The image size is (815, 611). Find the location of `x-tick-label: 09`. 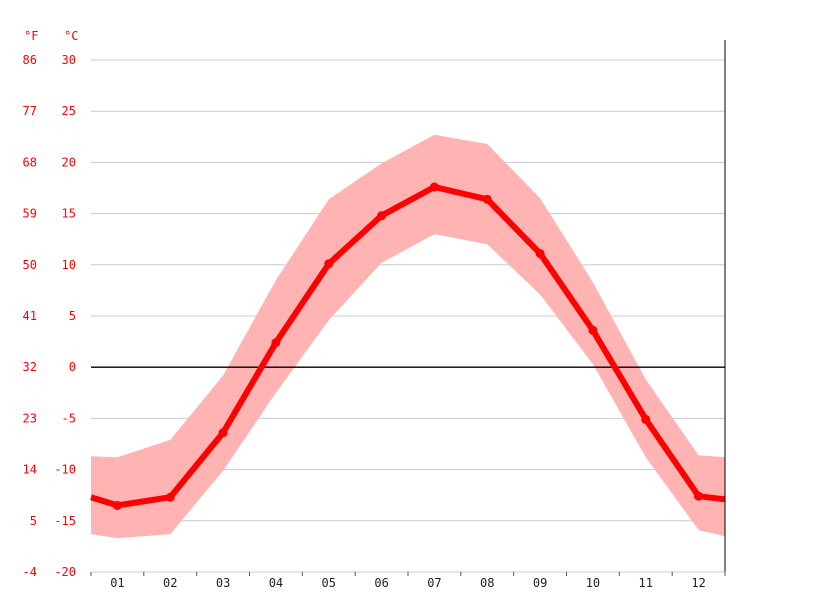

x-tick-label: 09 is located at coordinates (540, 583).